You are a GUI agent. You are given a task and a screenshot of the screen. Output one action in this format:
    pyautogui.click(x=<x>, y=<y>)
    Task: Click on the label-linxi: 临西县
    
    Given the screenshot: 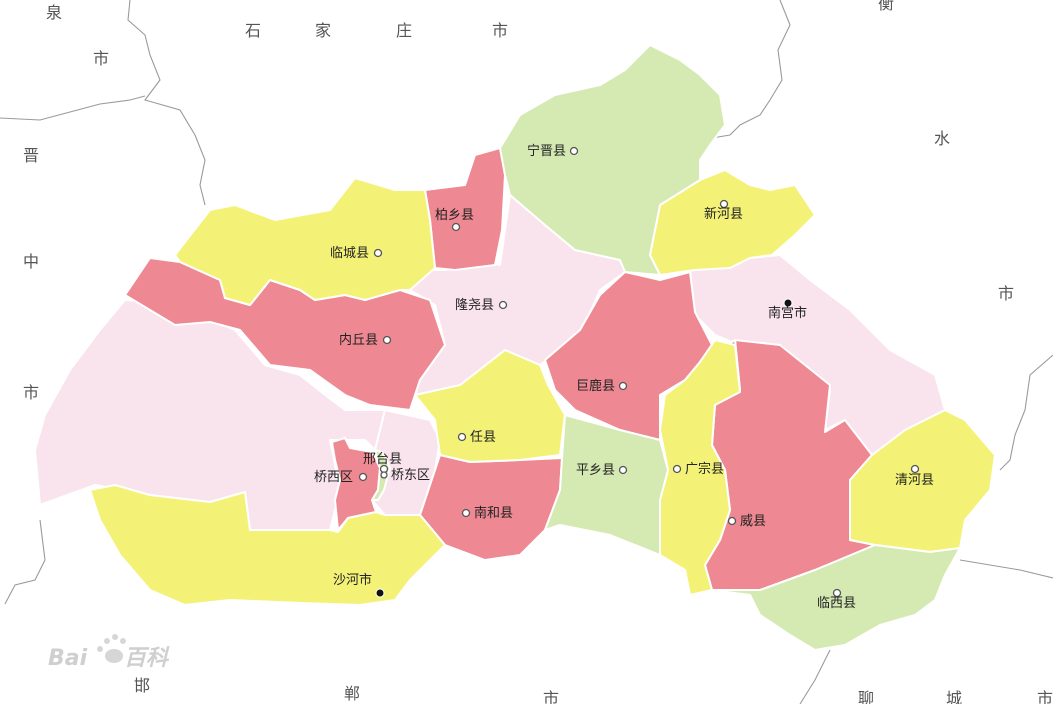 What is the action you would take?
    pyautogui.click(x=836, y=603)
    